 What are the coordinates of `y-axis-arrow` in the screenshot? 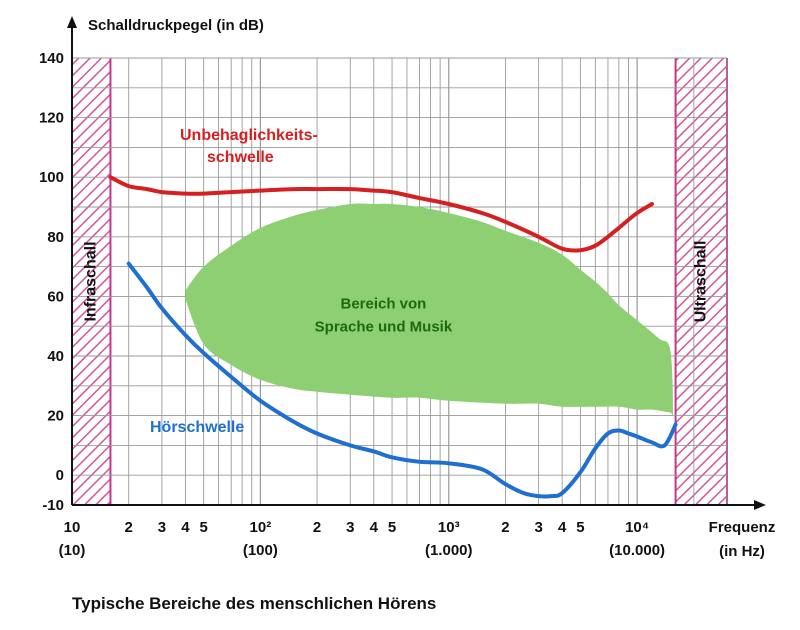 It's located at (72, 22).